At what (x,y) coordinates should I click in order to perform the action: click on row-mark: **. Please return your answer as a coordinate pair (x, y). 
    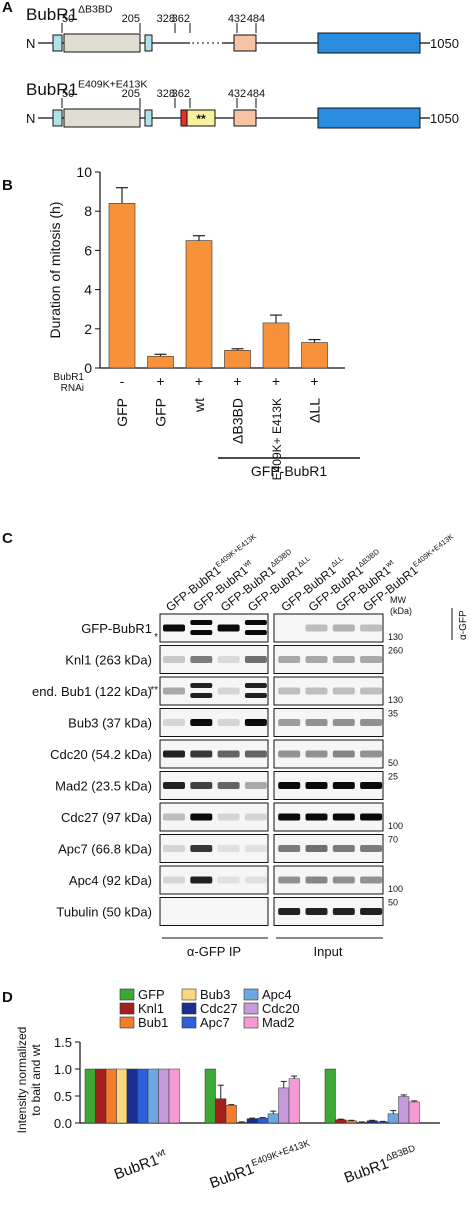
    Looking at the image, I should click on (154, 690).